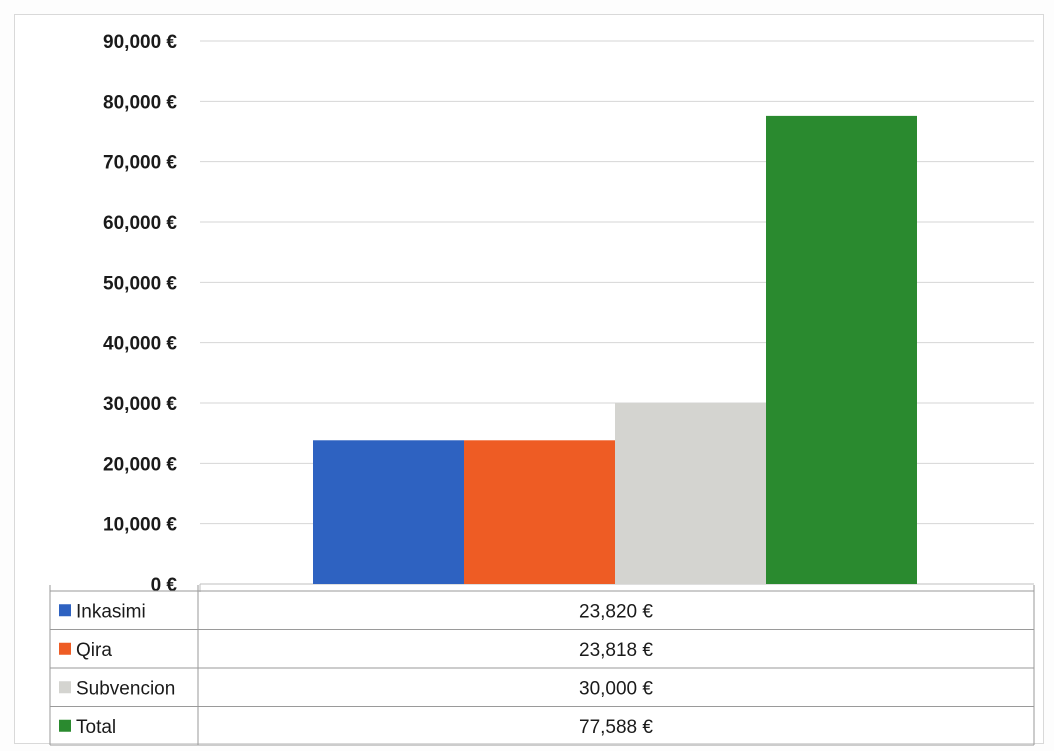 This screenshot has height=751, width=1054. What do you see at coordinates (140, 102) in the screenshot?
I see `y-tick-label: 80,000 €` at bounding box center [140, 102].